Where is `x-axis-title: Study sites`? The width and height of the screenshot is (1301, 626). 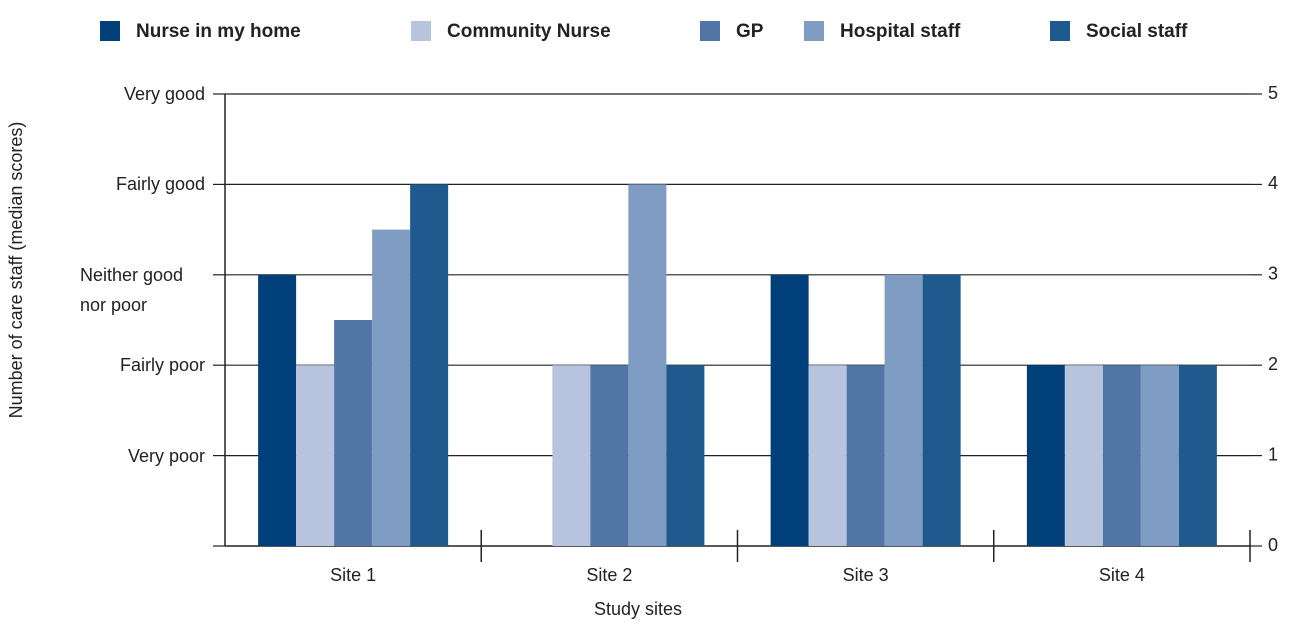
x-axis-title: Study sites is located at coordinates (638, 609).